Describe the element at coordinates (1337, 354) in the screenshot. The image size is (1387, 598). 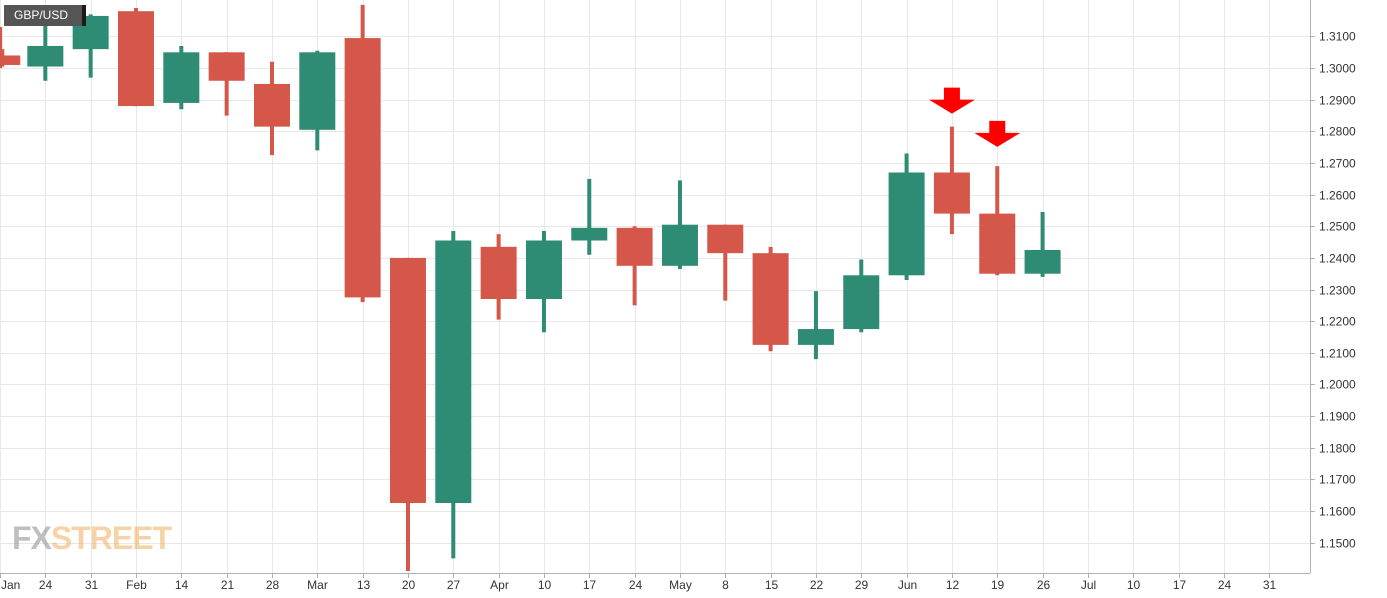
I see `y-tick-label: 1.2100` at that location.